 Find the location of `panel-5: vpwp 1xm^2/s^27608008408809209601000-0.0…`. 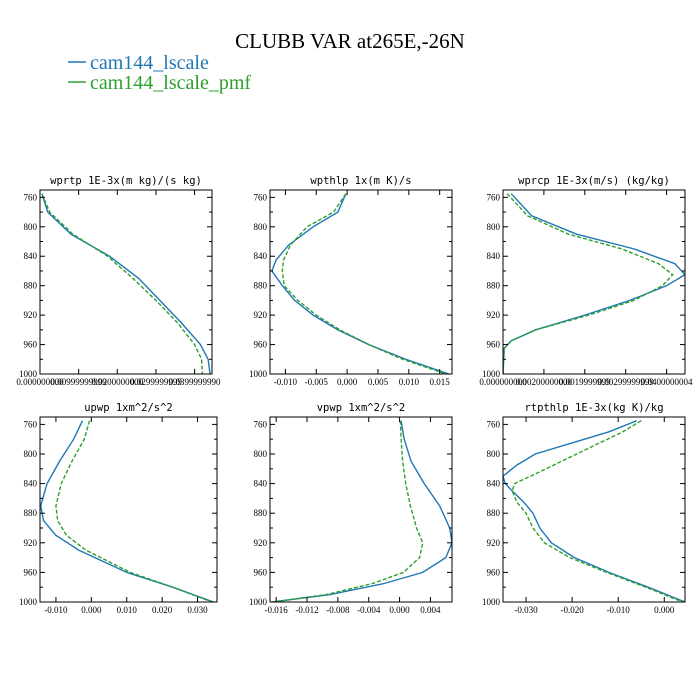

panel-5: vpwp 1xm^2/s^27608008408809209601000-0.0… is located at coordinates (351, 508).